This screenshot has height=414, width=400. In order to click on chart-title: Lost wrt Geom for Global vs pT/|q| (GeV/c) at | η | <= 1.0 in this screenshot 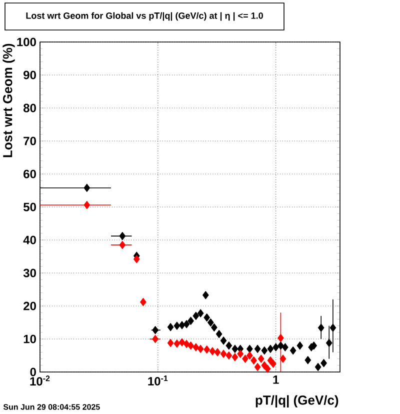, I will do `click(144, 16)`.